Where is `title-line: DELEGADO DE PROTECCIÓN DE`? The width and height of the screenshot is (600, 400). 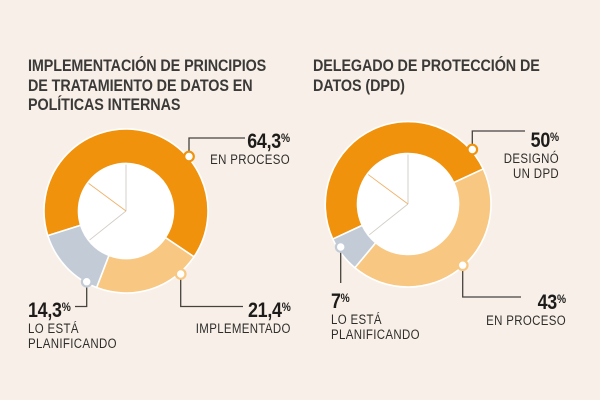
title-line: DELEGADO DE PROTECCIÓN DE is located at coordinates (426, 66).